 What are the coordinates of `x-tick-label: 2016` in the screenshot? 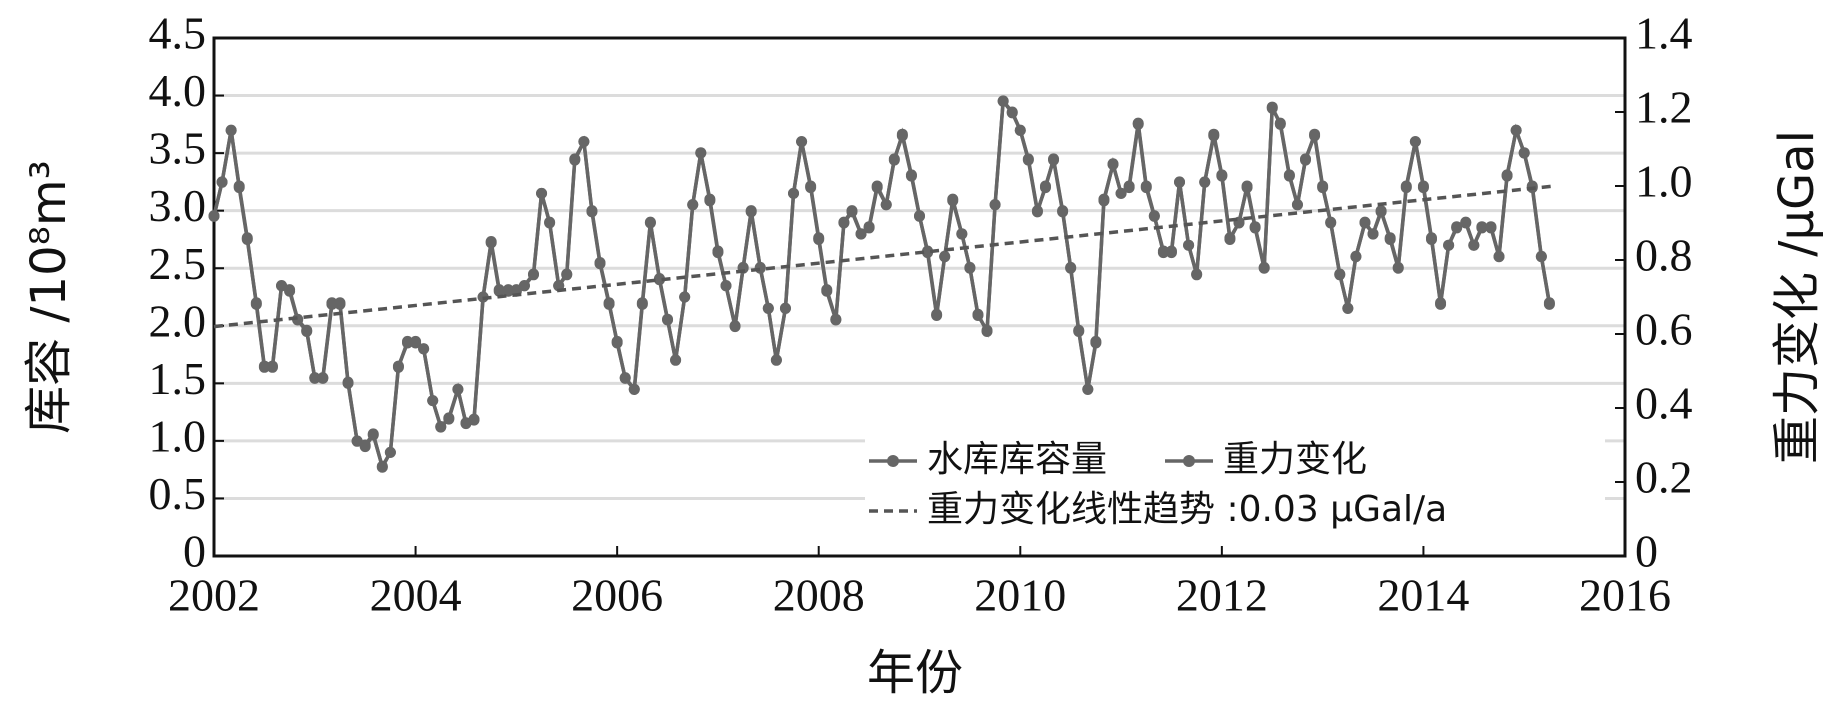 It's located at (1625, 595).